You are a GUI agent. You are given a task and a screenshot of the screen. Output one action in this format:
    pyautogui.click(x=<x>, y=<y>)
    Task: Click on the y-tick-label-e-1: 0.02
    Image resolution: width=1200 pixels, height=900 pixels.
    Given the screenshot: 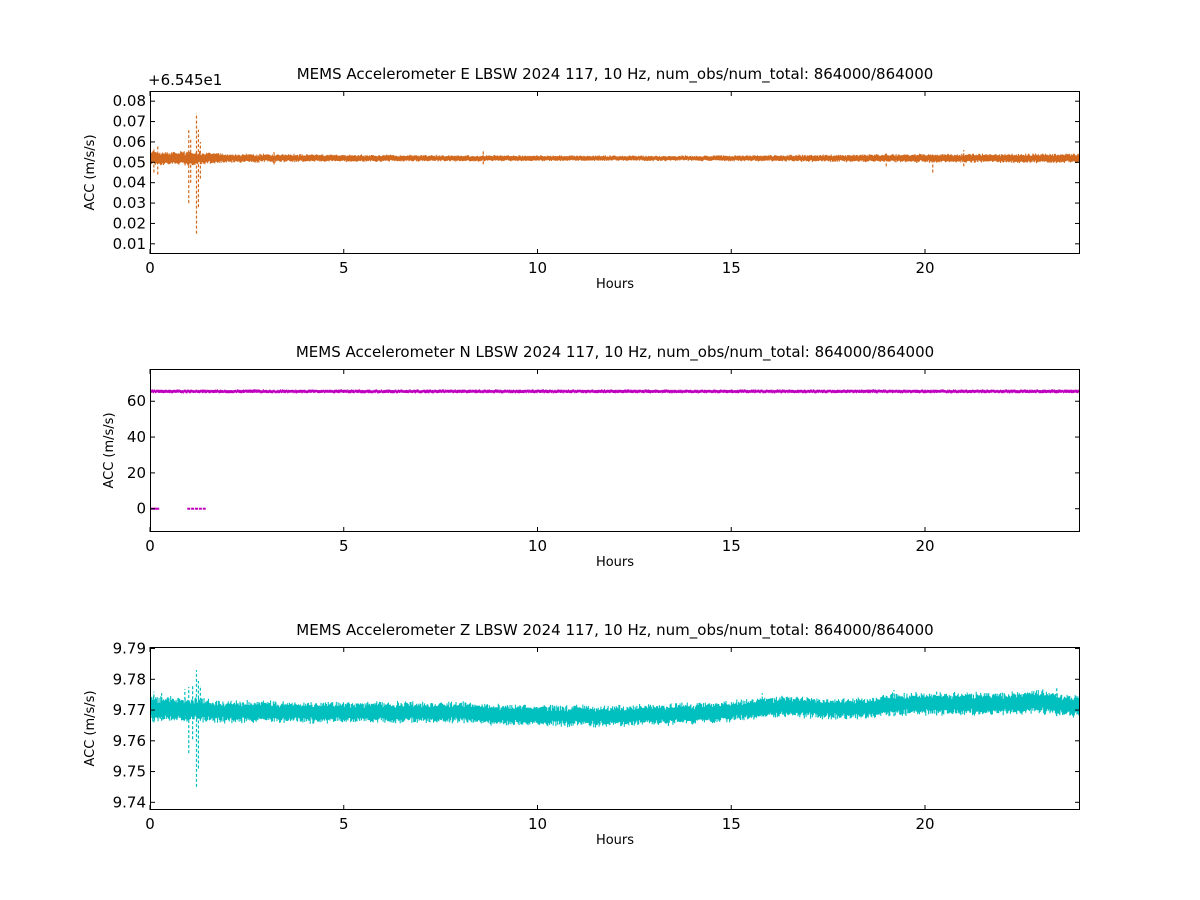 What is the action you would take?
    pyautogui.click(x=129, y=223)
    